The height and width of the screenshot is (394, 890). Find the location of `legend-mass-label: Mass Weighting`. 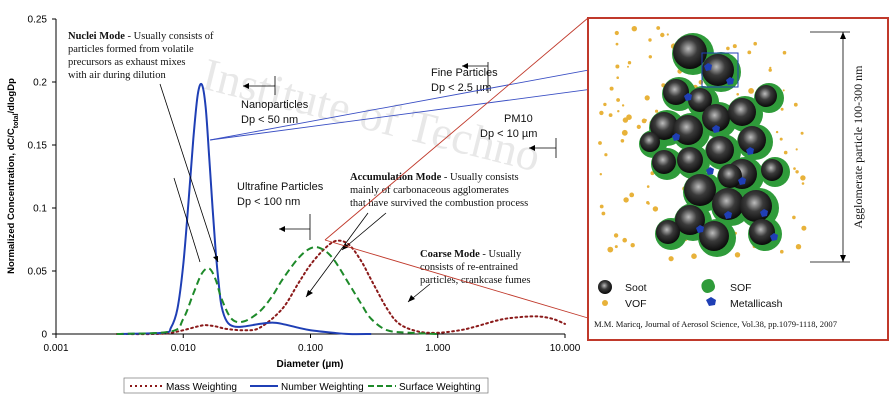

legend-mass-label: Mass Weighting is located at coordinates (201, 387).